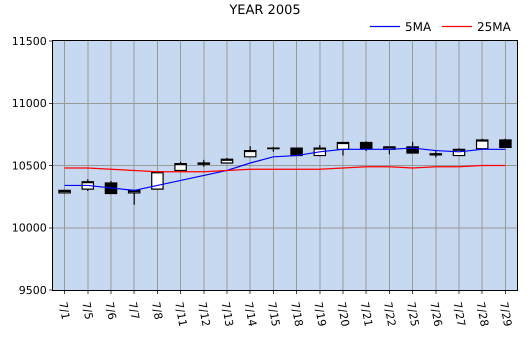 This screenshot has height=341, width=530. Describe the element at coordinates (418, 27) in the screenshot. I see `legend-label: 5MA` at that location.